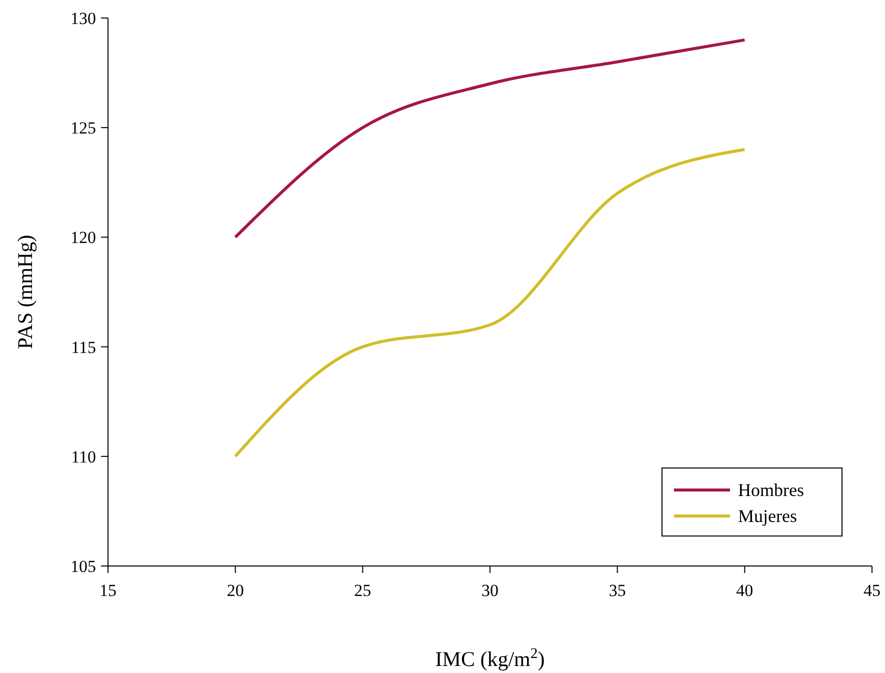  What do you see at coordinates (872, 590) in the screenshot?
I see `x-tick-label: 45` at bounding box center [872, 590].